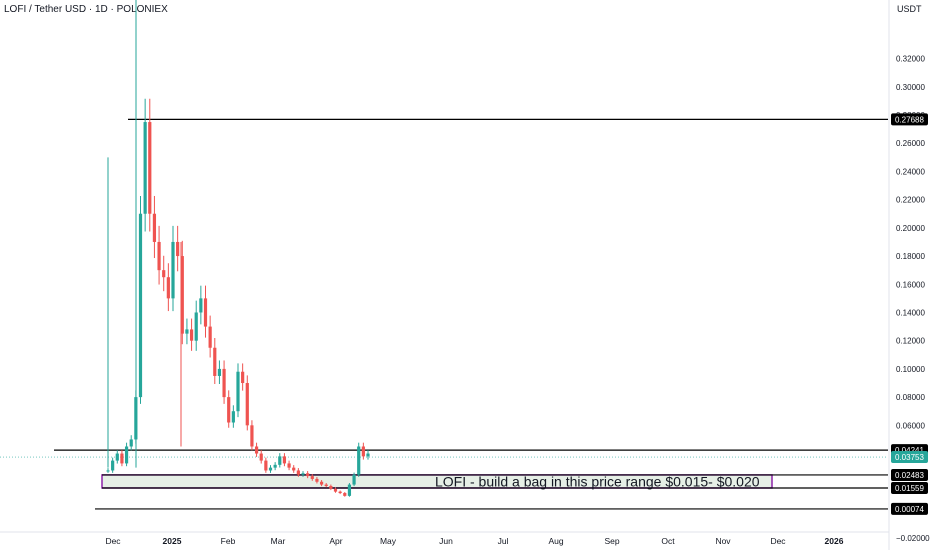 The image size is (932, 550). Describe the element at coordinates (86, 9) in the screenshot. I see `chart-title: LOFI / Tether USD · 1D · POLONIEX` at that location.